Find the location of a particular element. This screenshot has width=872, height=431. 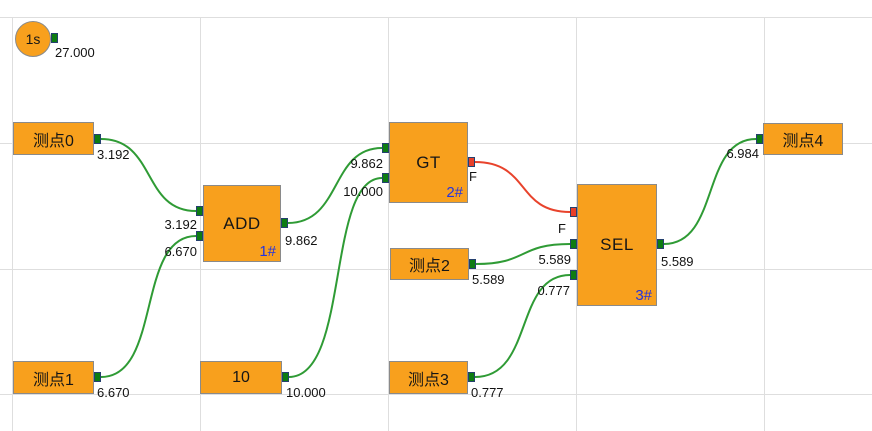

node-ts2: 测点2 is located at coordinates (429, 264).